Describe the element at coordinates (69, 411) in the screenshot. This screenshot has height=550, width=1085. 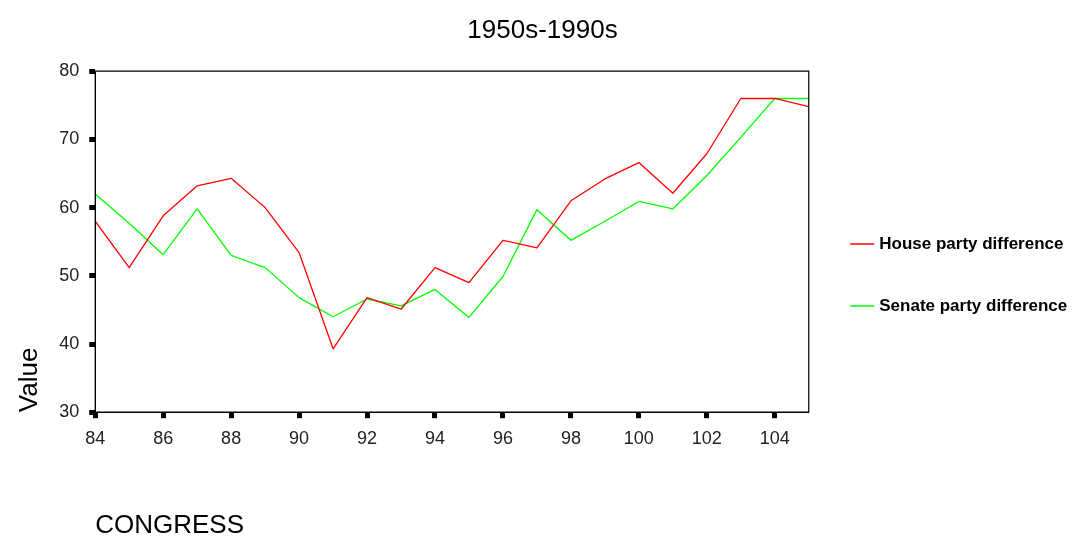
I see `y-tick-label: 30` at that location.